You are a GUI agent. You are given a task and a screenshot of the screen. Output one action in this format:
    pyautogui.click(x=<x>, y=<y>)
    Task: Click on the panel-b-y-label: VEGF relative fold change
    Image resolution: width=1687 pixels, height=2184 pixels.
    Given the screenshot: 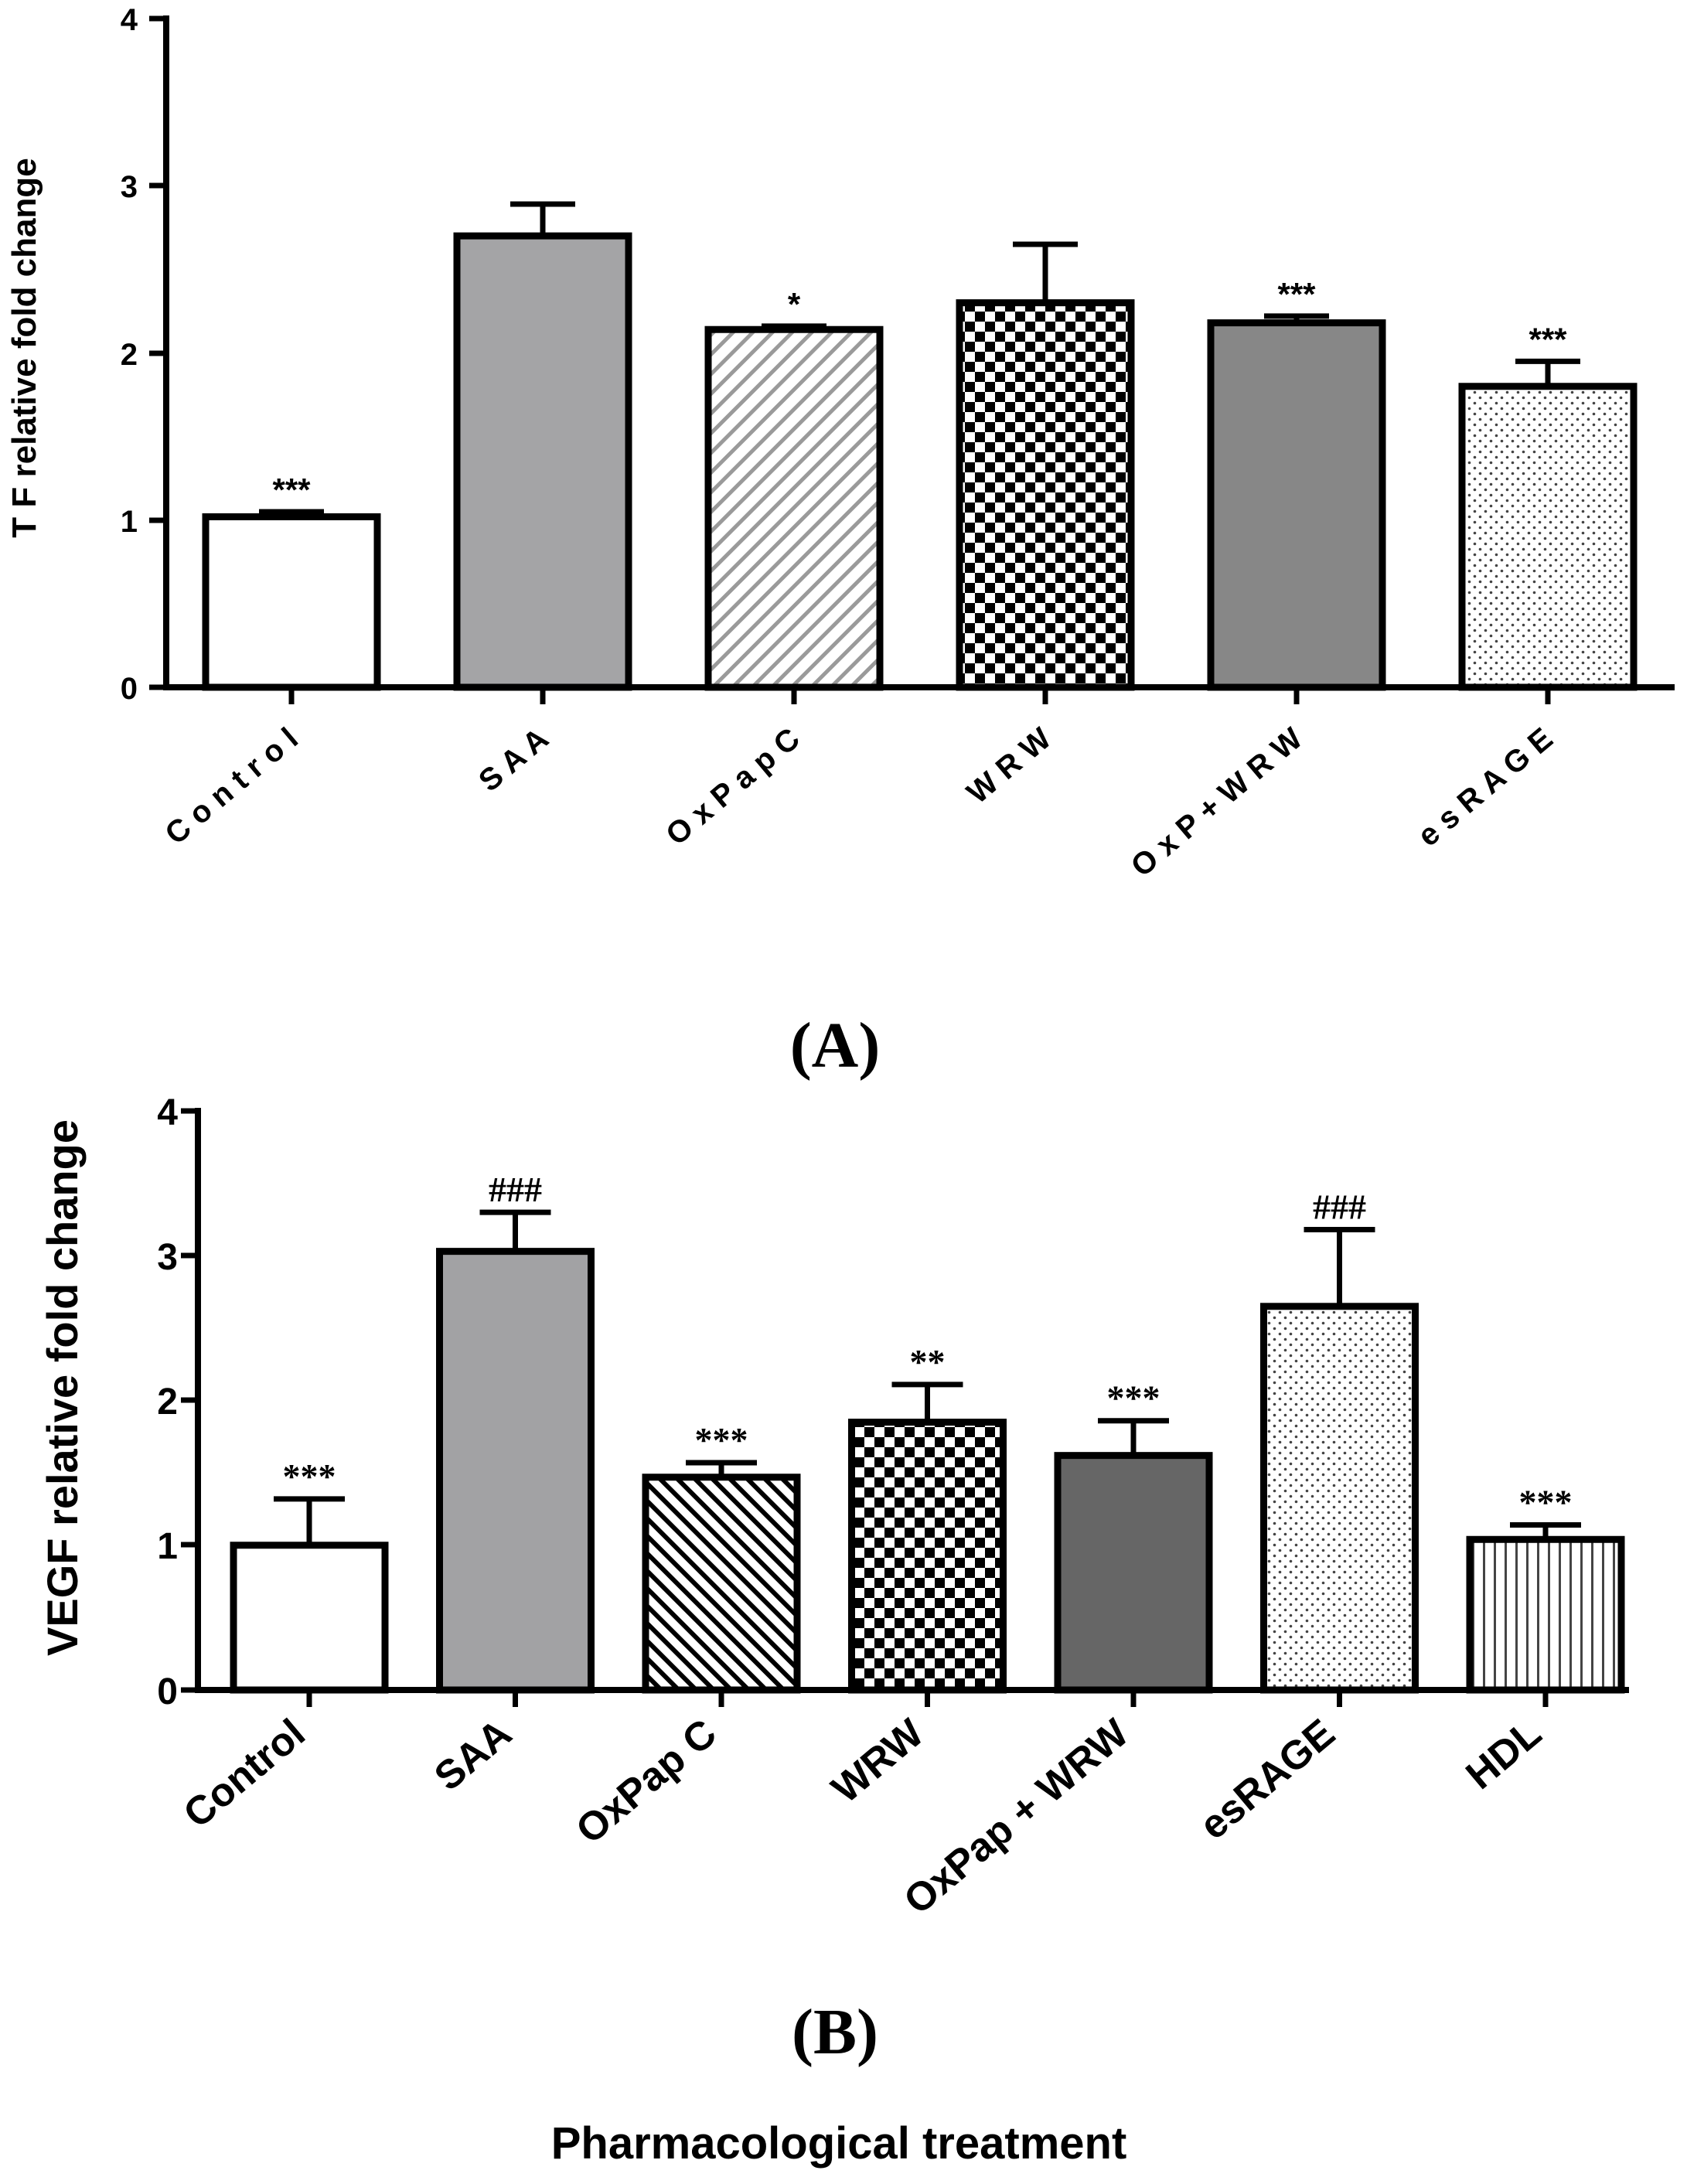 What is the action you would take?
    pyautogui.click(x=62, y=1387)
    